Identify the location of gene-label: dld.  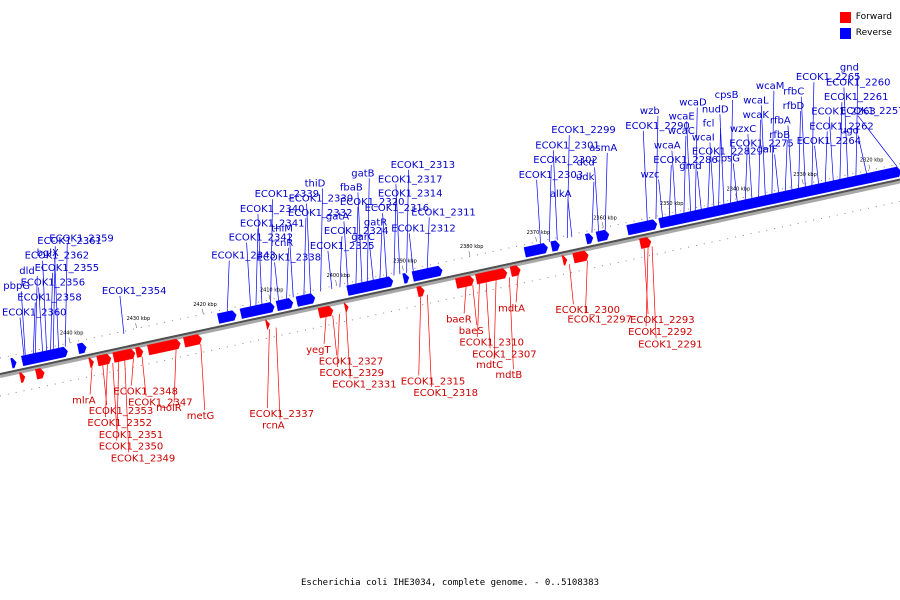
(26, 271).